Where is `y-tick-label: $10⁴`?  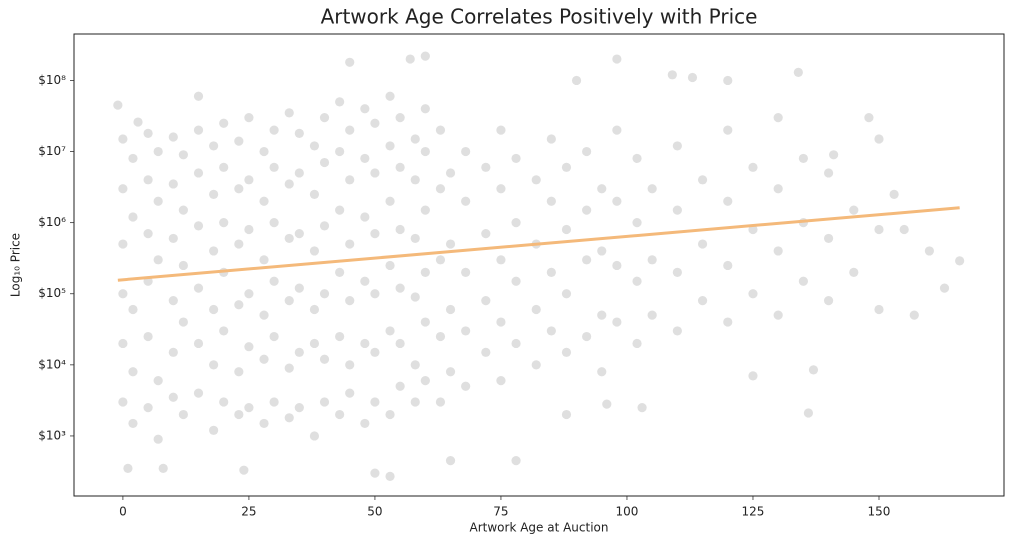 y-tick-label: $10⁴ is located at coordinates (52, 364).